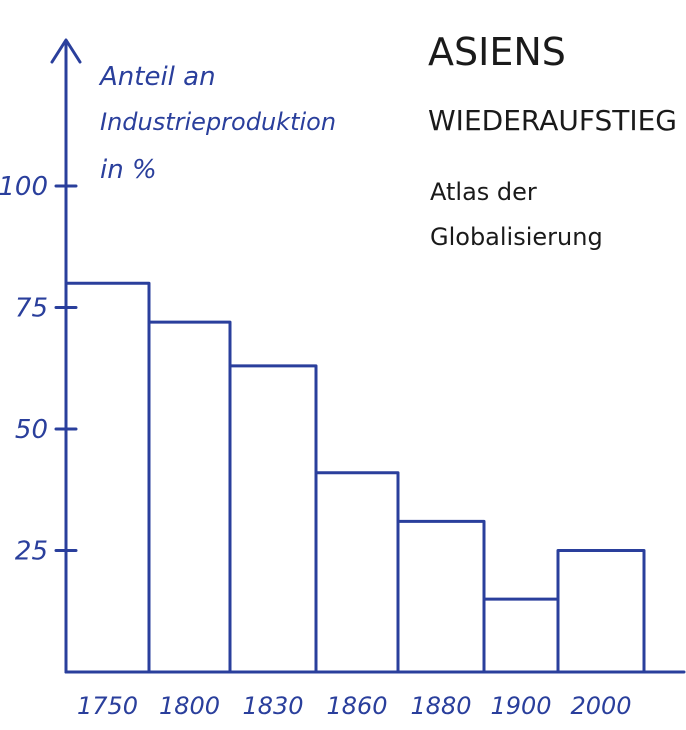  Describe the element at coordinates (516, 237) in the screenshot. I see `chart-subtitle-line2: Globalisierung` at that location.